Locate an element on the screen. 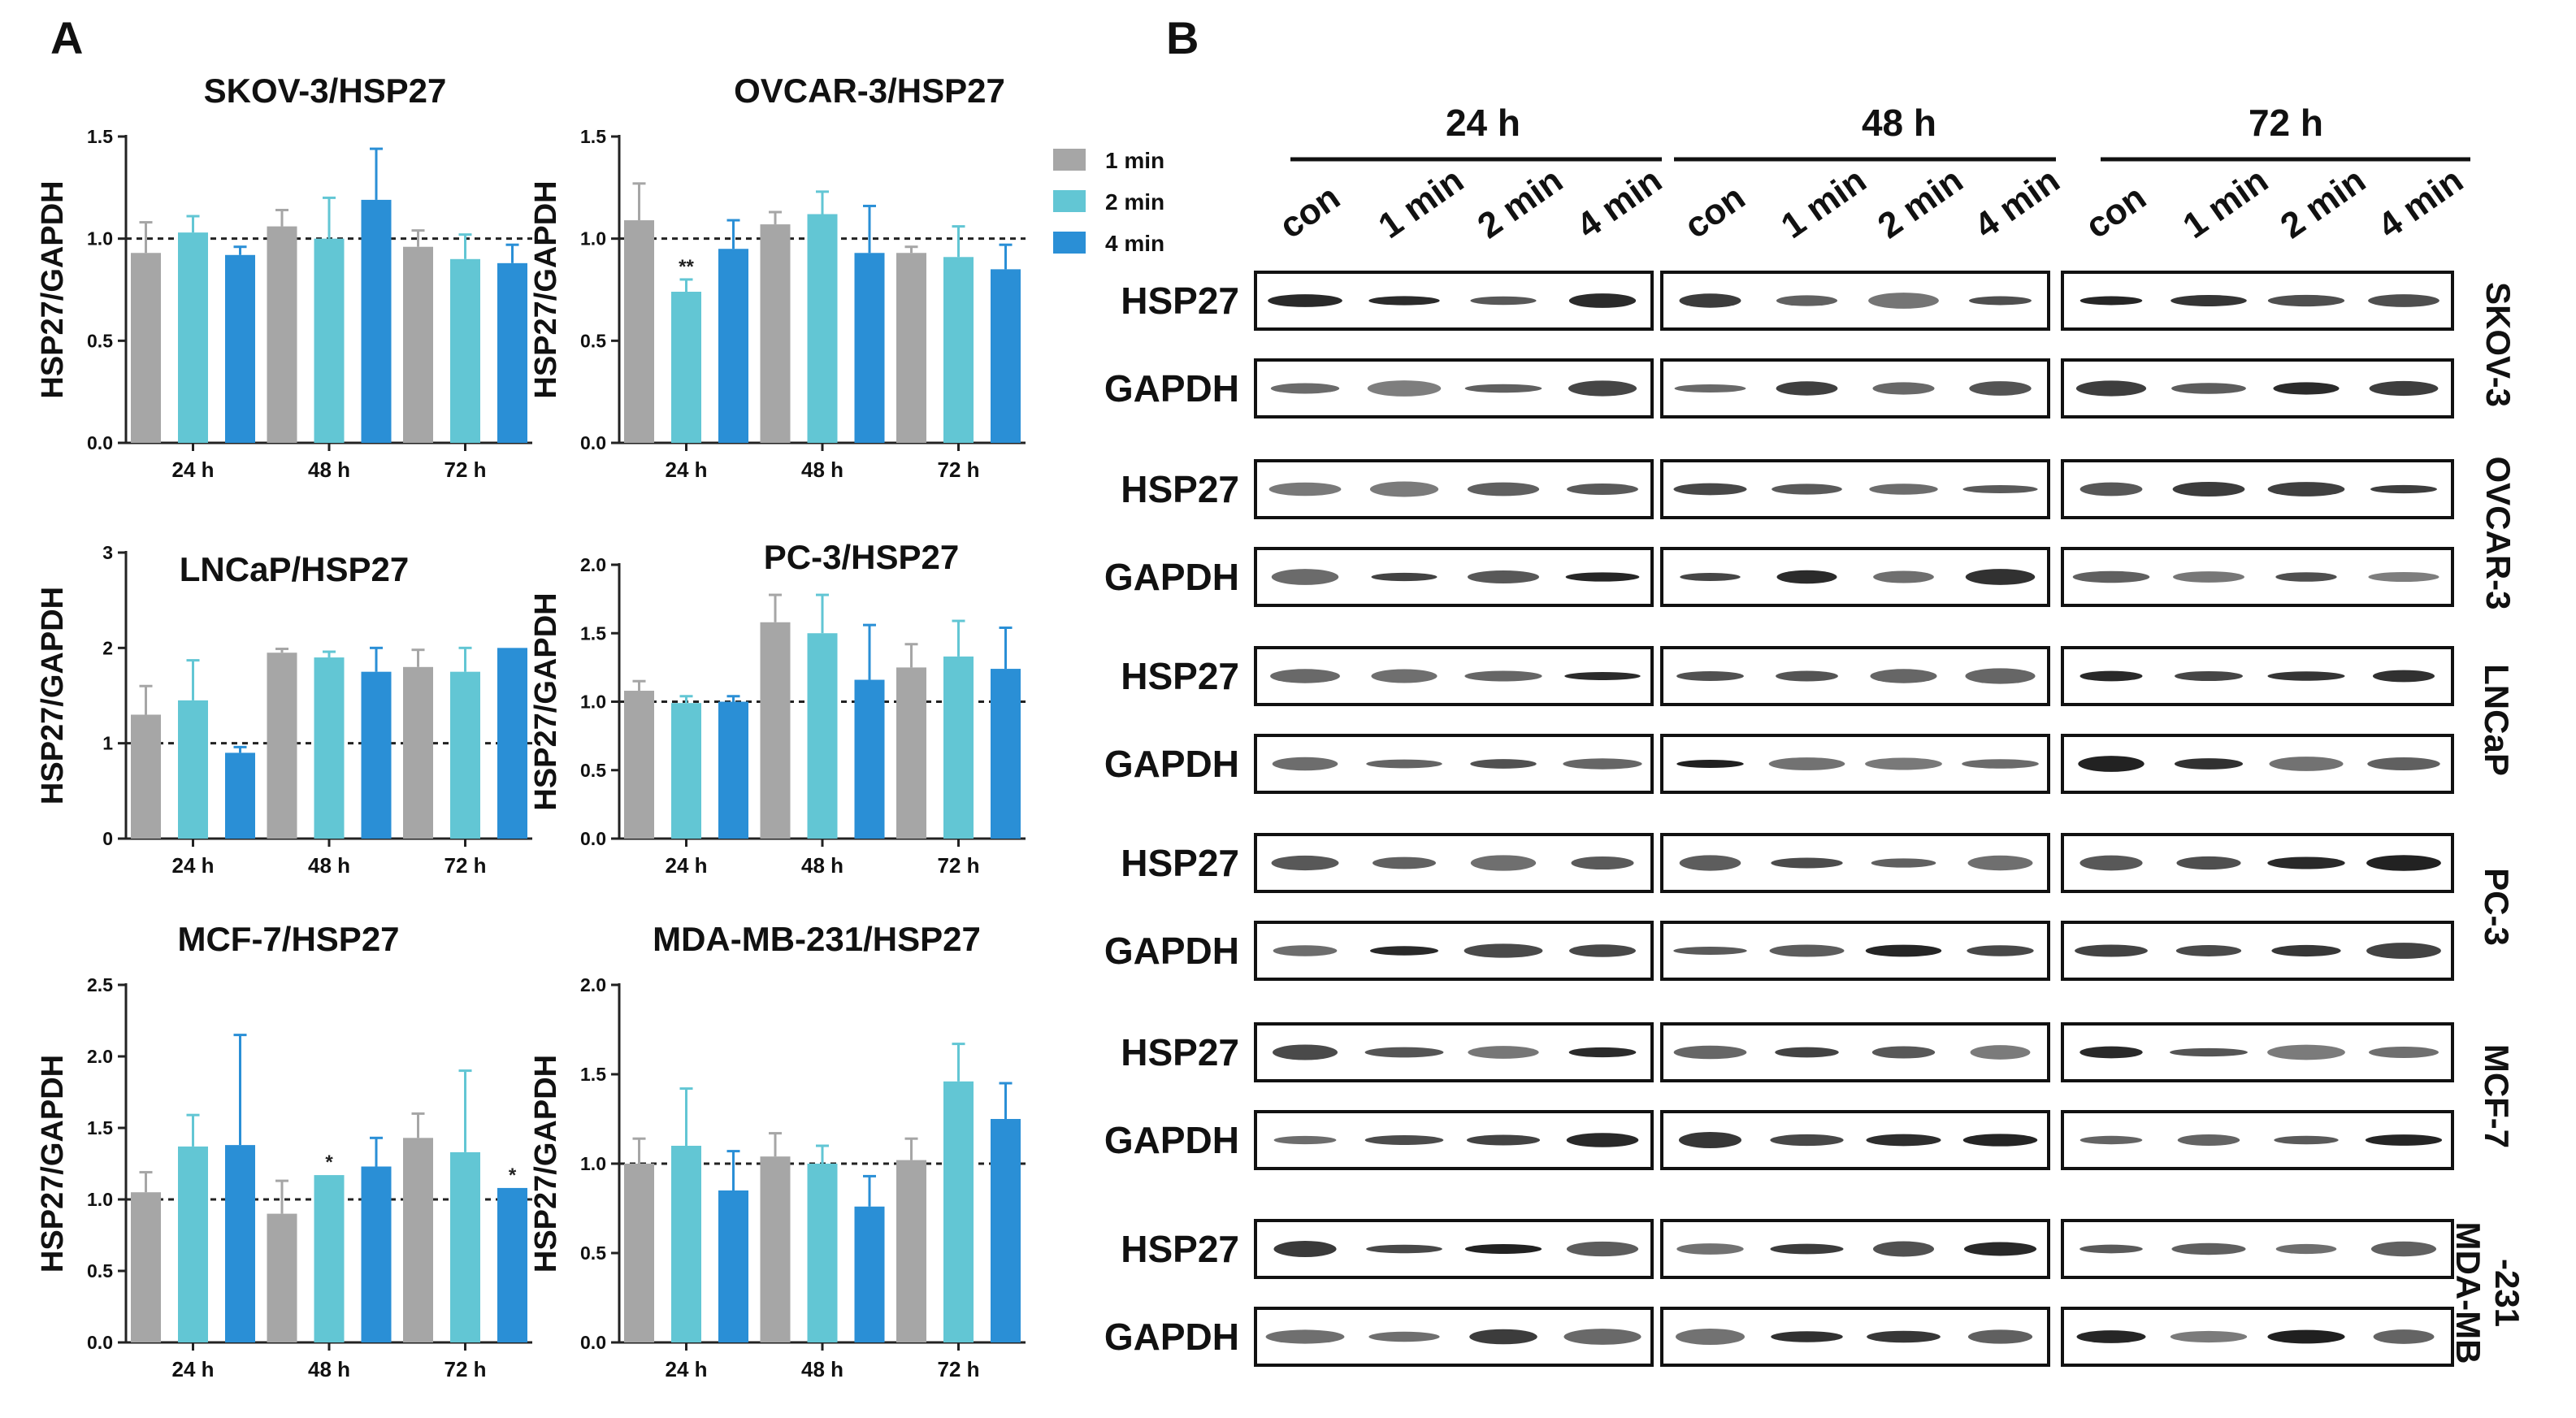 The width and height of the screenshot is (2576, 1418). x-tick-label: 48 h is located at coordinates (822, 469).